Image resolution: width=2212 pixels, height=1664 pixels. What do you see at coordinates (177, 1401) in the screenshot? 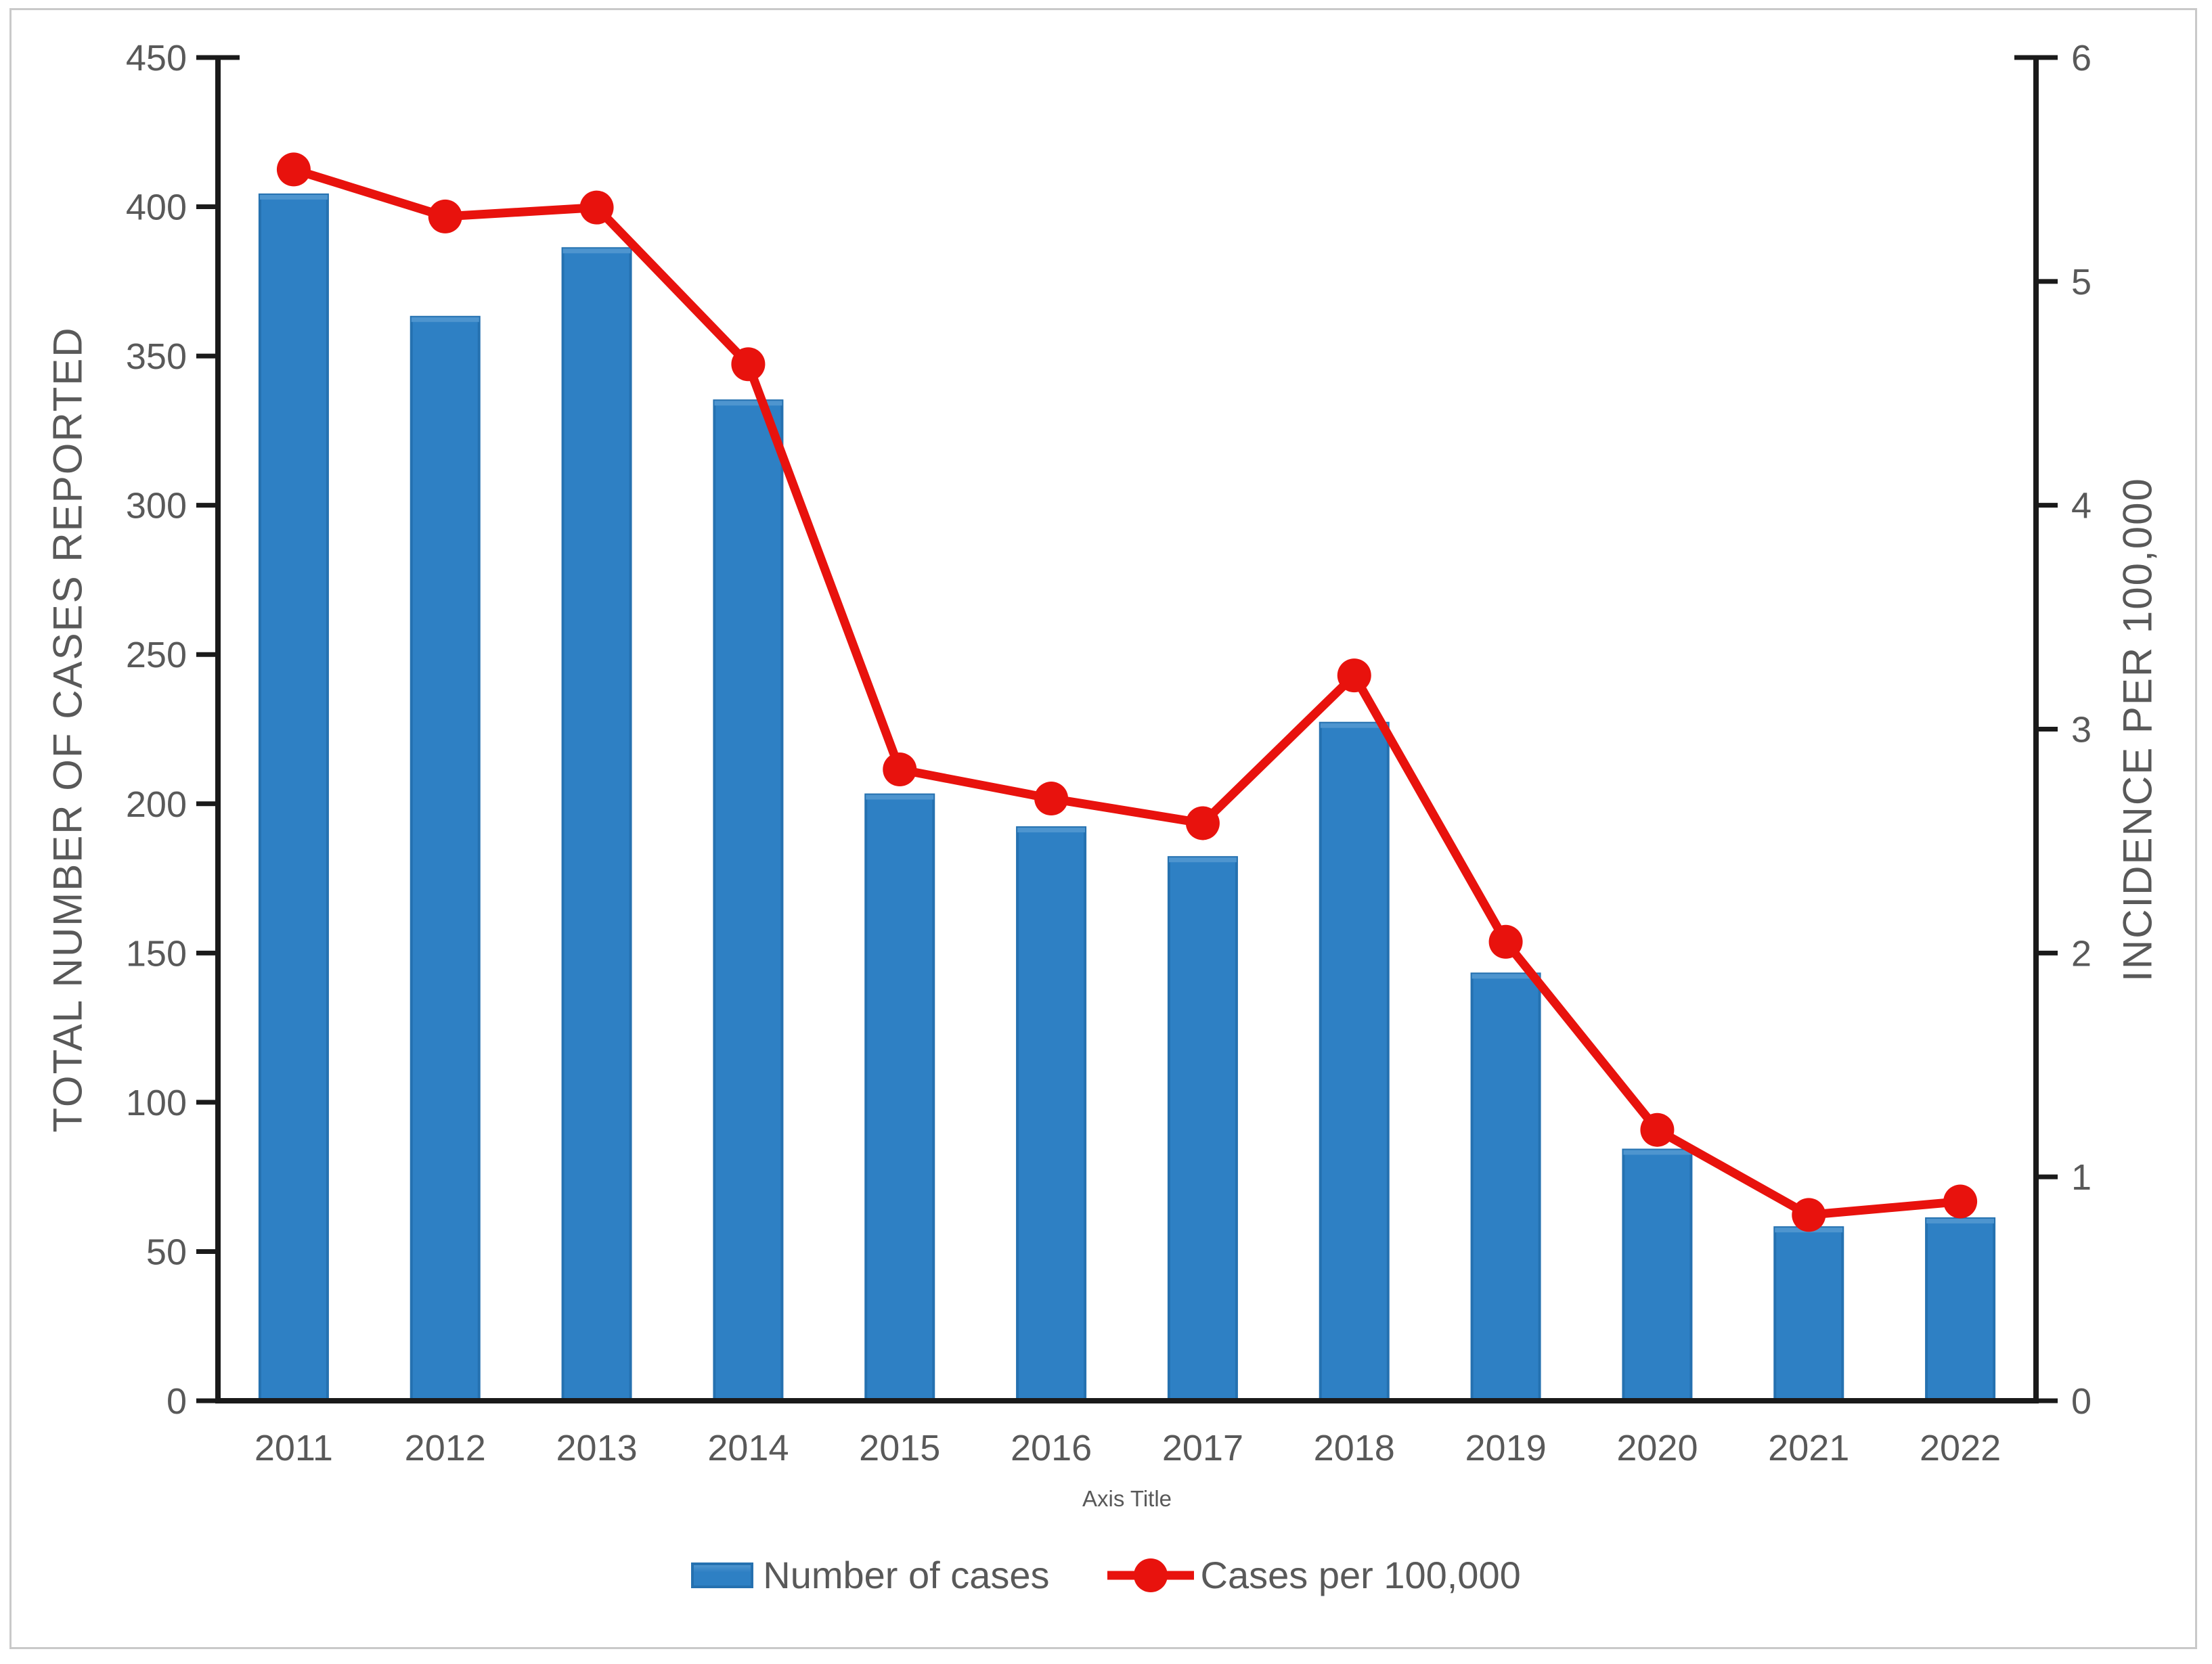
I see `left-tick-label-0: 0` at bounding box center [177, 1401].